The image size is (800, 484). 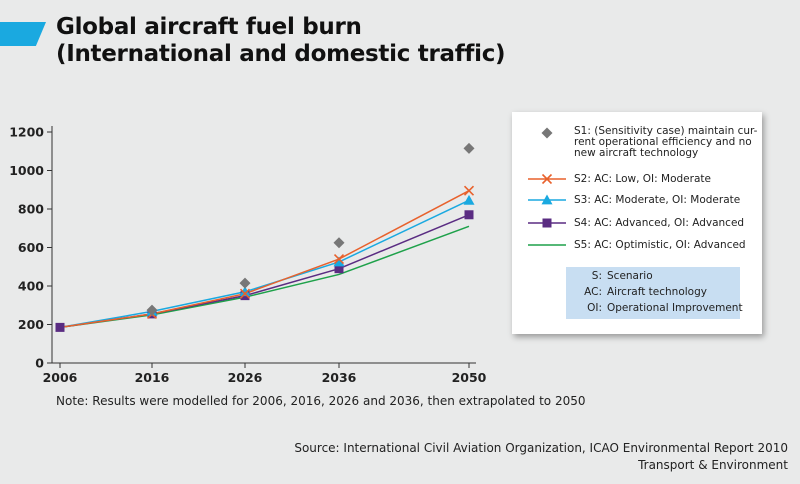 I want to click on chart-series-lines, so click(x=264, y=259).